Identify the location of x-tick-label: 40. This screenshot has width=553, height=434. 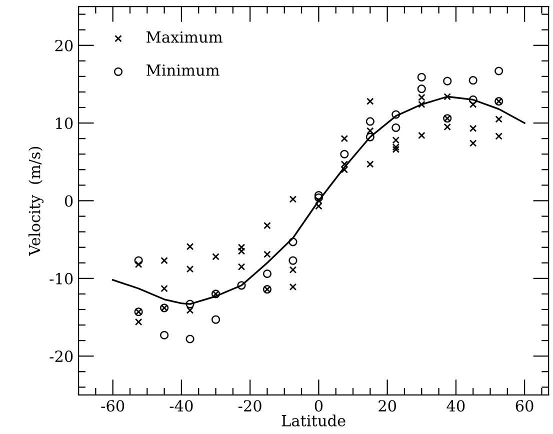
(455, 406).